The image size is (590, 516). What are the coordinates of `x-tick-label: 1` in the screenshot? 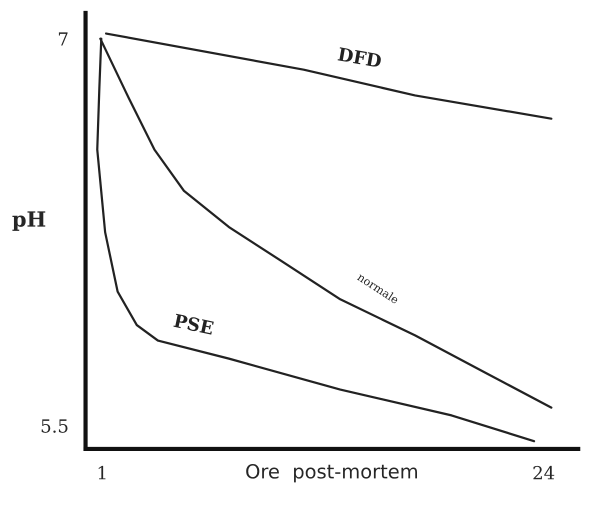 It's located at (102, 473).